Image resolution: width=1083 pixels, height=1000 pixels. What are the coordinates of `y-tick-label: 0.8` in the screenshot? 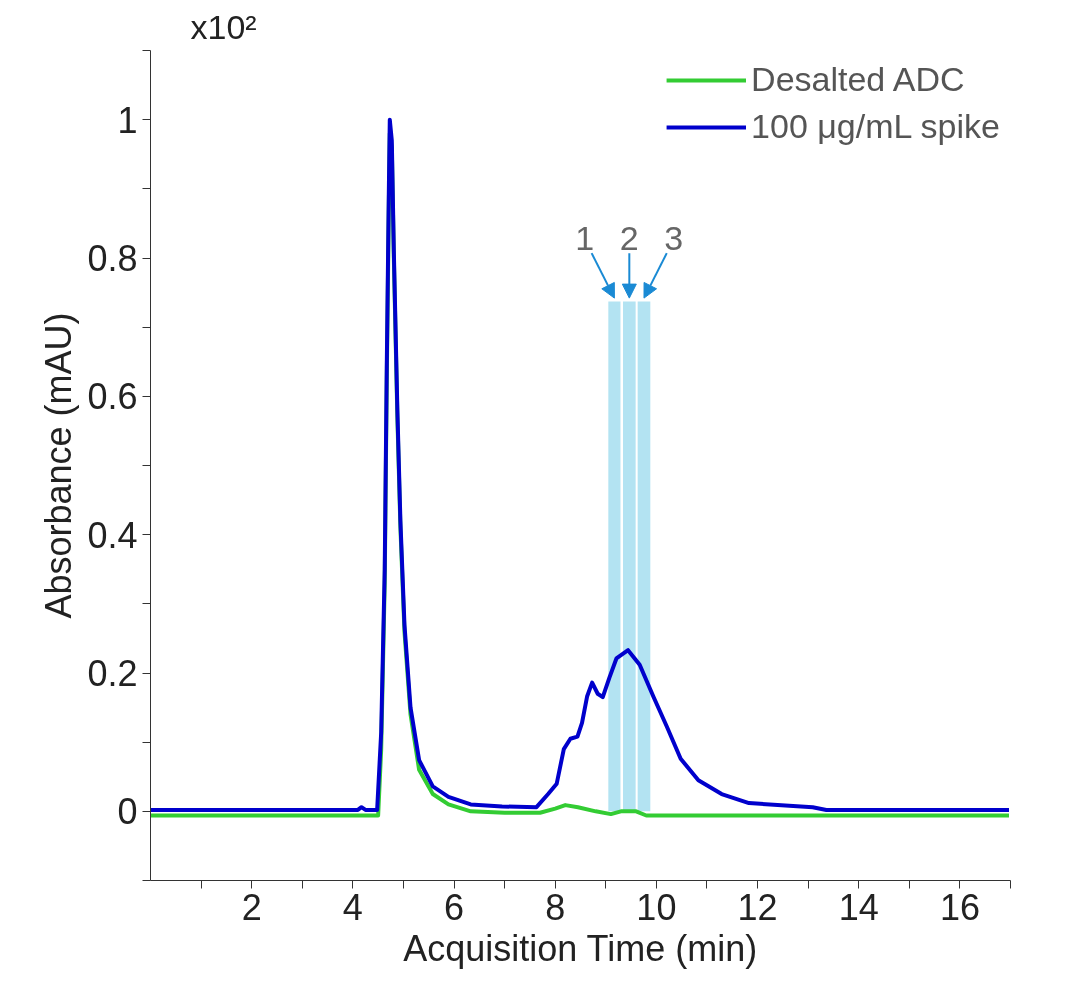 It's located at (112, 258).